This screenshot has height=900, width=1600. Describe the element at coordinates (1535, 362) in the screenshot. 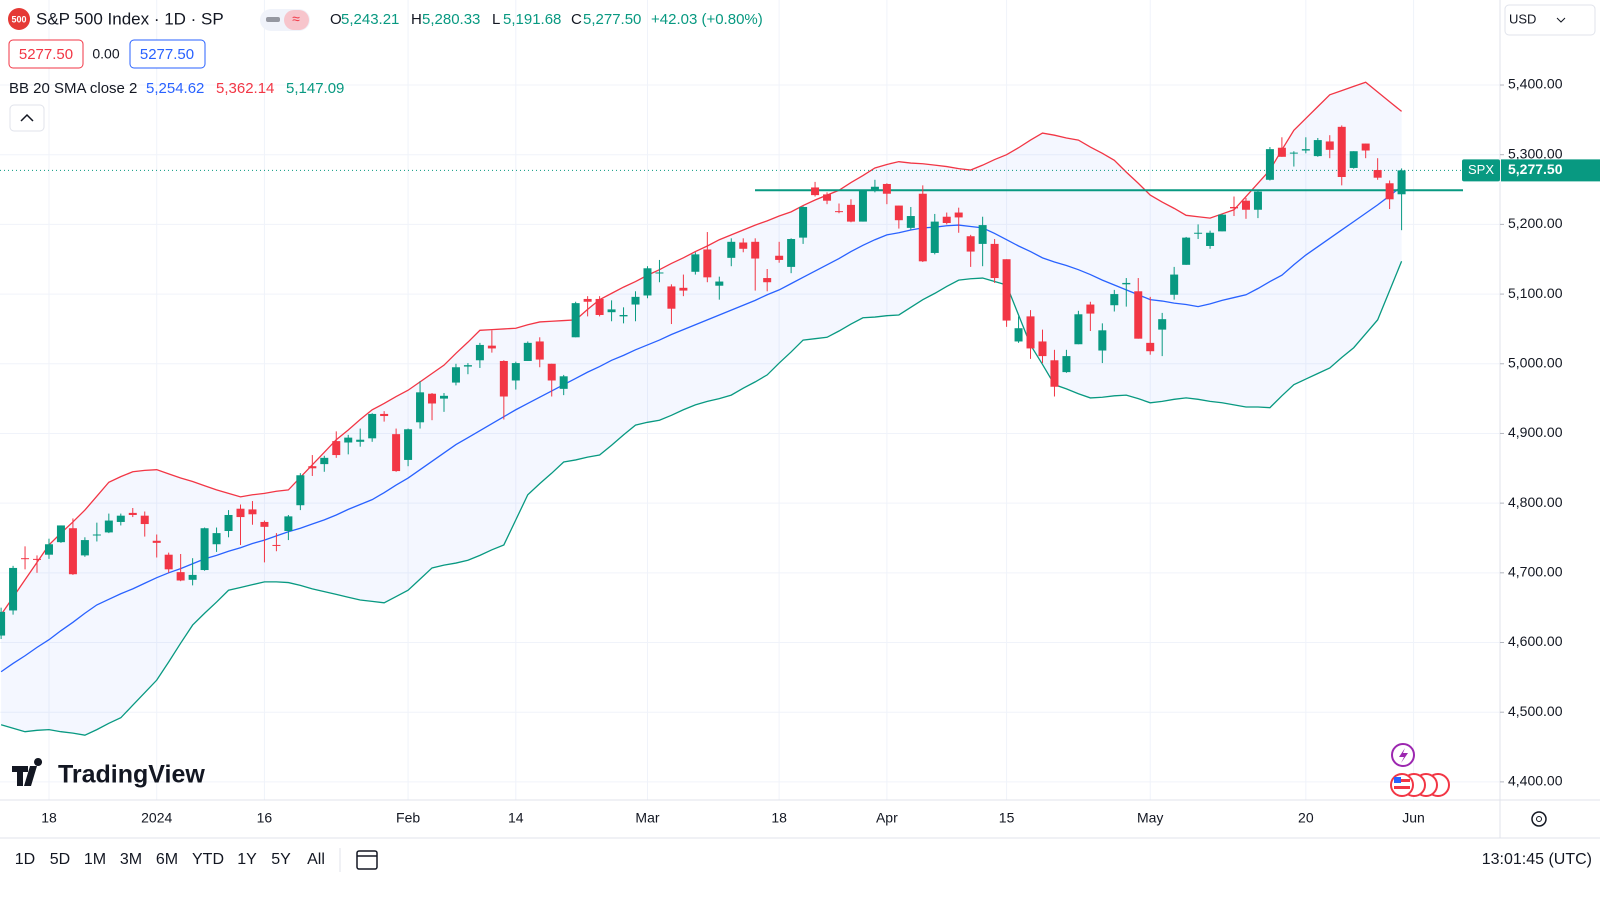

I see `y-tick-label: 5,000.00` at that location.